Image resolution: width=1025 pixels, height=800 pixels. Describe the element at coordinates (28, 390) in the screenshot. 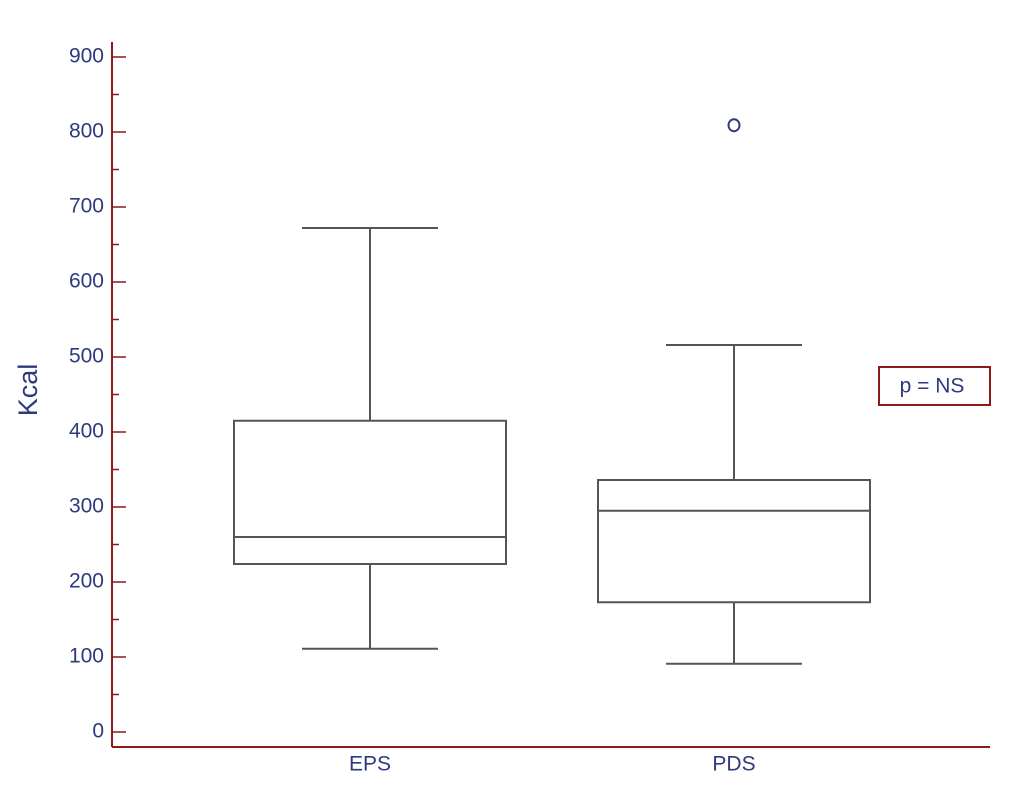

I see `y-axis-label: Kcal` at that location.